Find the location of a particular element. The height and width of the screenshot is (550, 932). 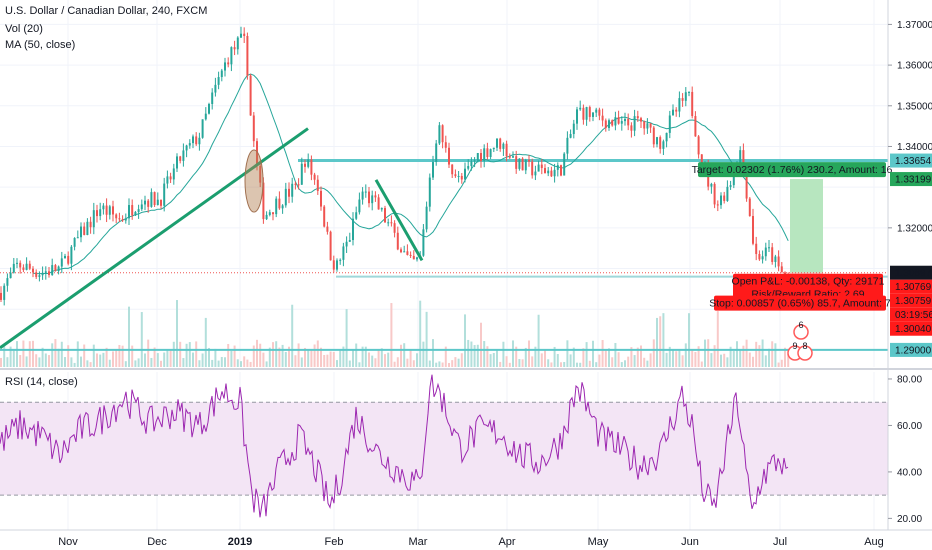

time-tick-label: May is located at coordinates (598, 542).